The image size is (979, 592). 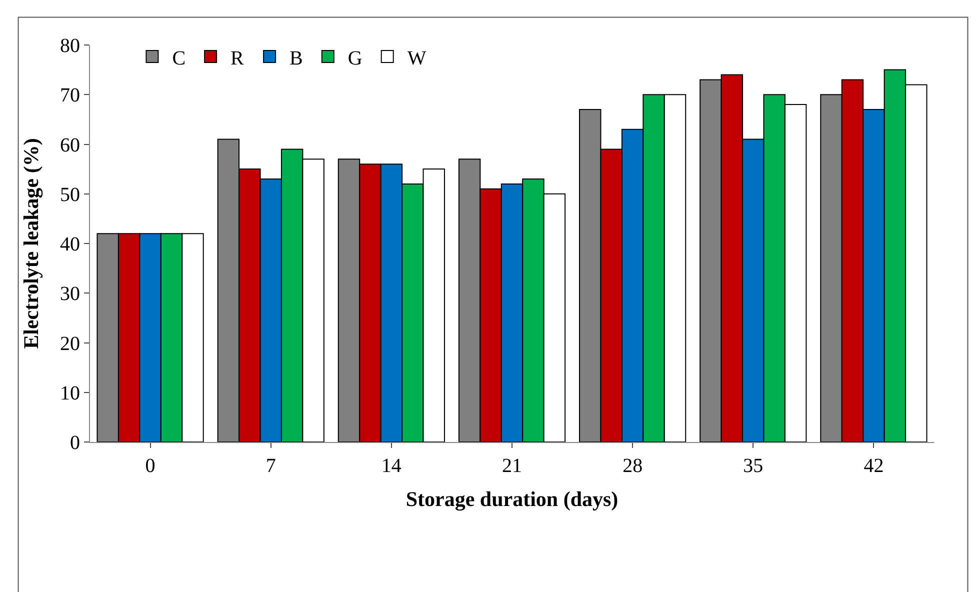 I want to click on x-tick-label: 7, so click(x=271, y=466).